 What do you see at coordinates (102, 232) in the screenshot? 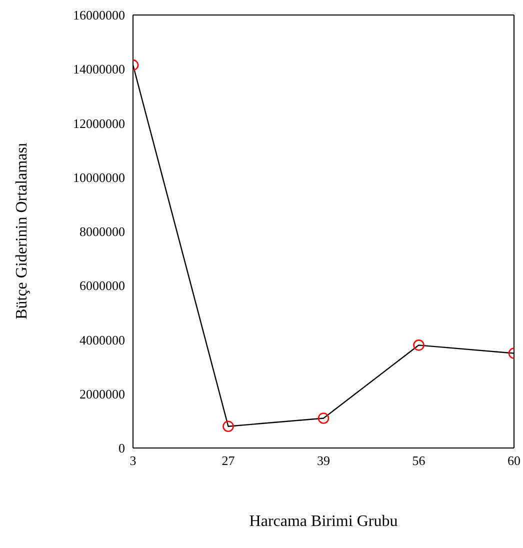
I see `y-tick-label: 8000000` at bounding box center [102, 232].